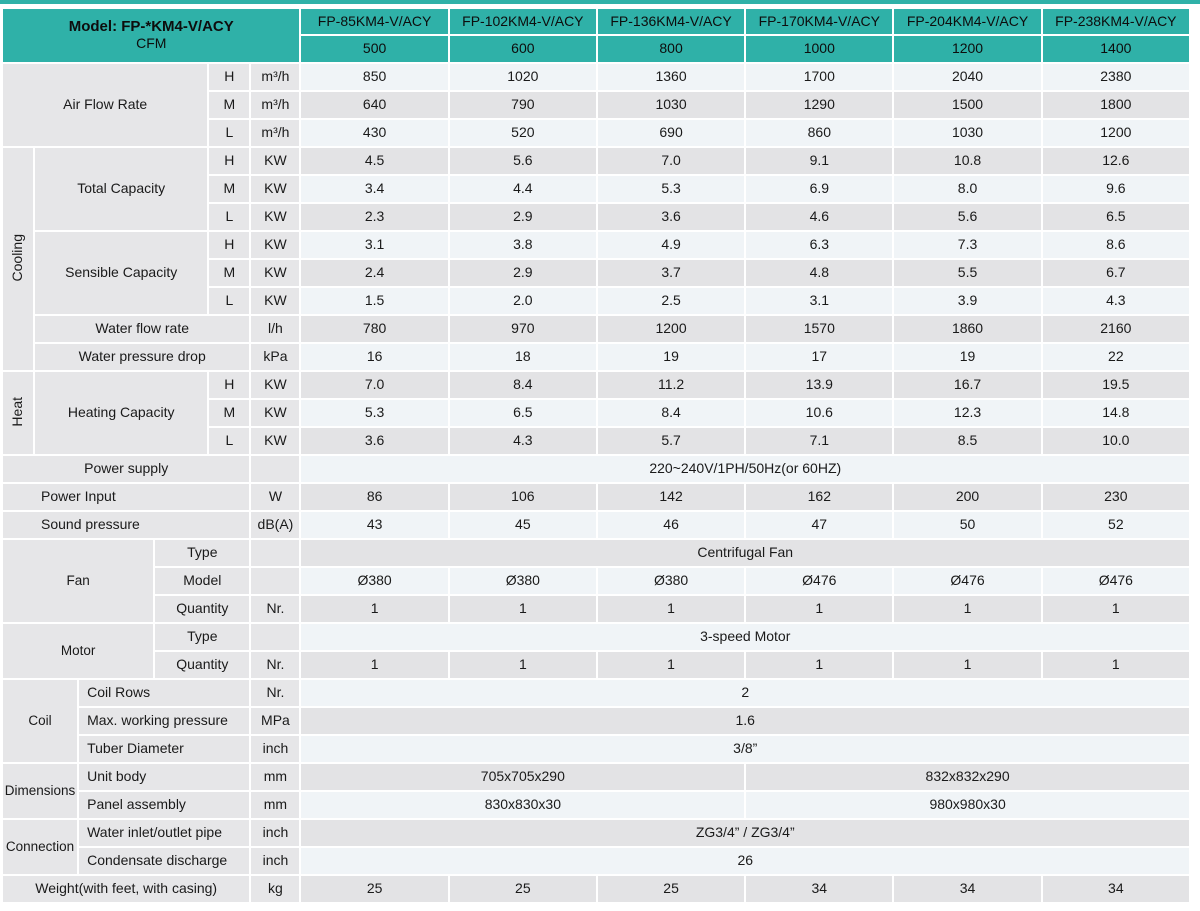  Describe the element at coordinates (374, 357) in the screenshot. I see `value-cell: 16` at that location.